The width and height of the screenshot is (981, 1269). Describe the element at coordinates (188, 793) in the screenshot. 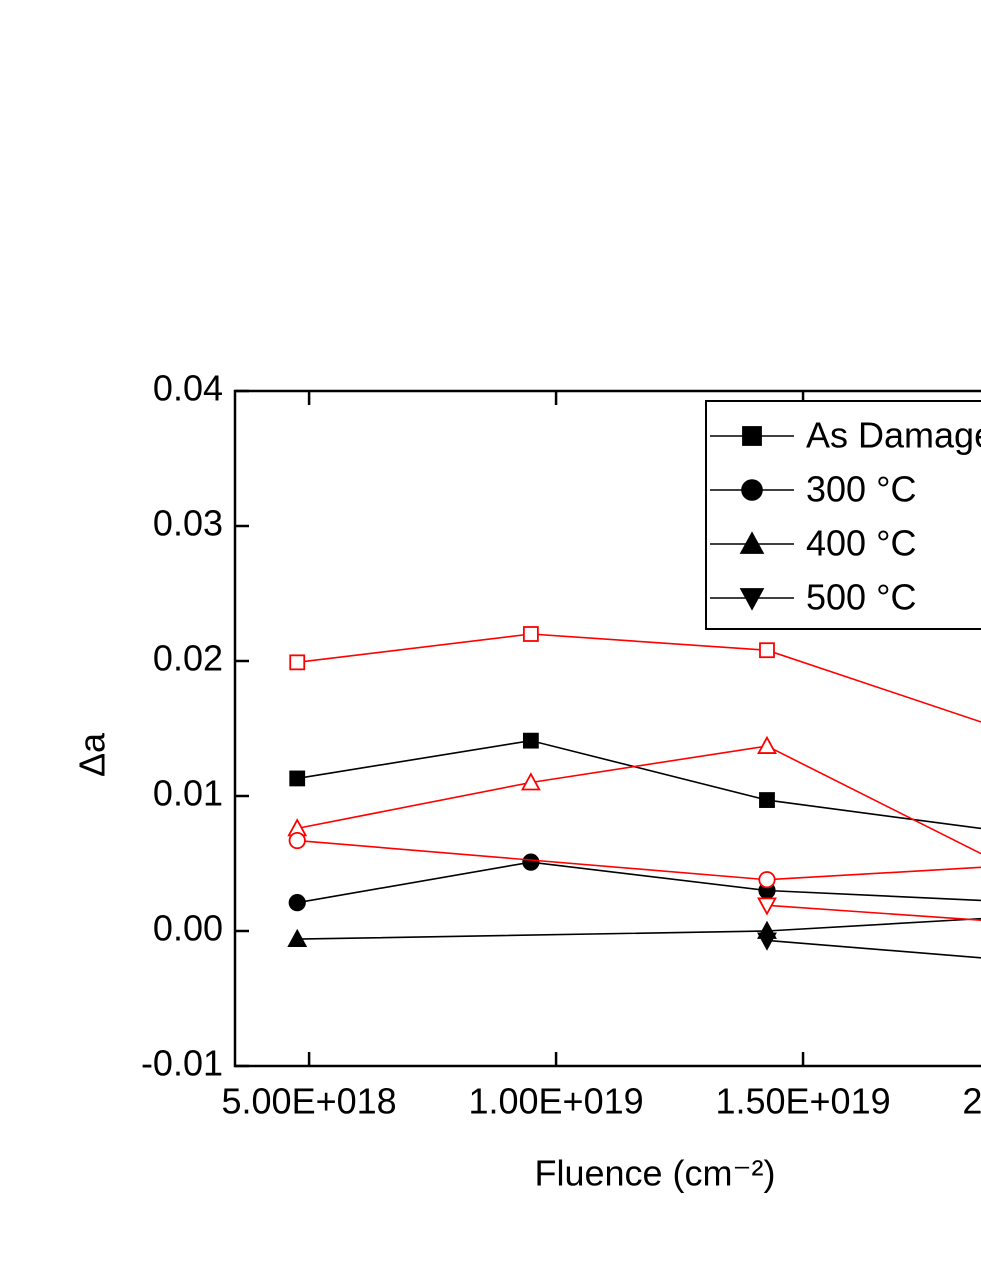

I see `y-tick-label: 0.01` at that location.